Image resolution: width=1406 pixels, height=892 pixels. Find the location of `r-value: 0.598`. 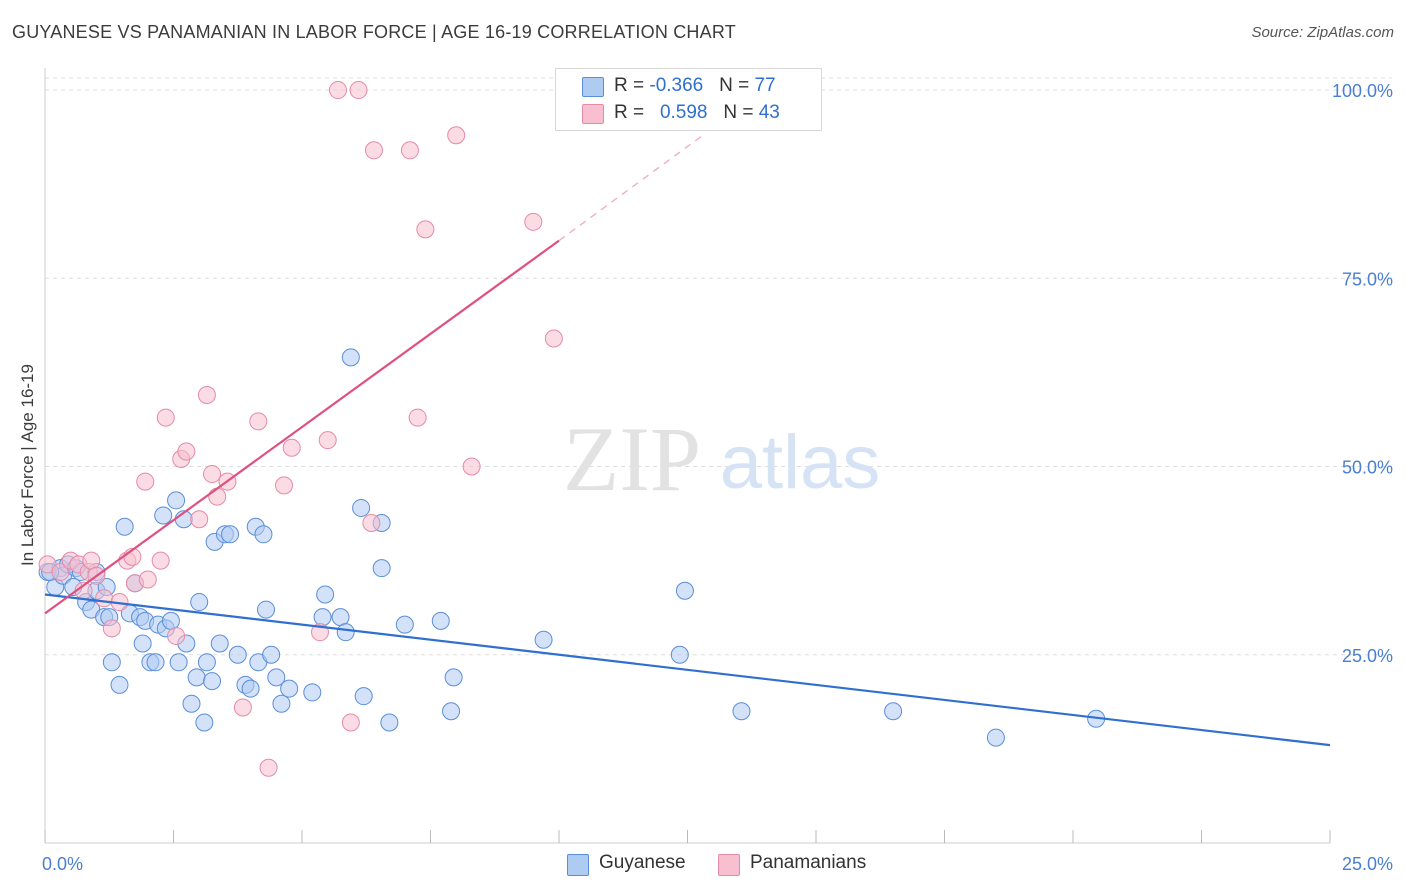

r-value: 0.598 is located at coordinates (683, 112).